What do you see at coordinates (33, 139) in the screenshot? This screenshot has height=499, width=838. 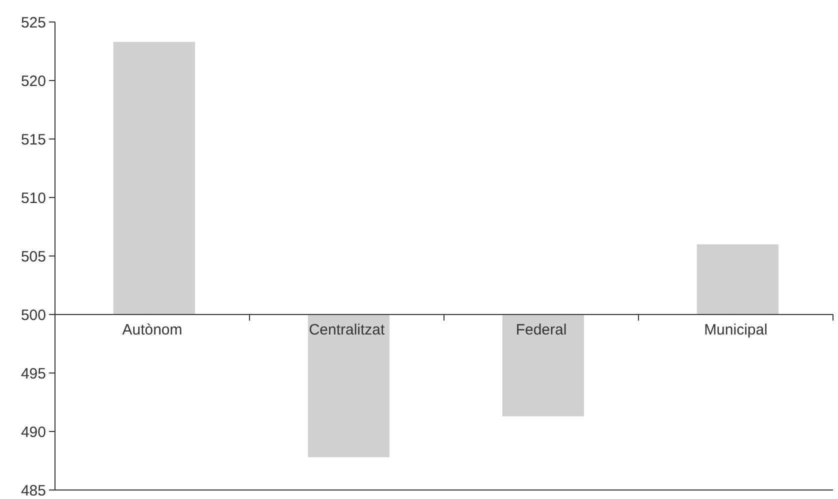 I see `y-tick-label: 515` at bounding box center [33, 139].